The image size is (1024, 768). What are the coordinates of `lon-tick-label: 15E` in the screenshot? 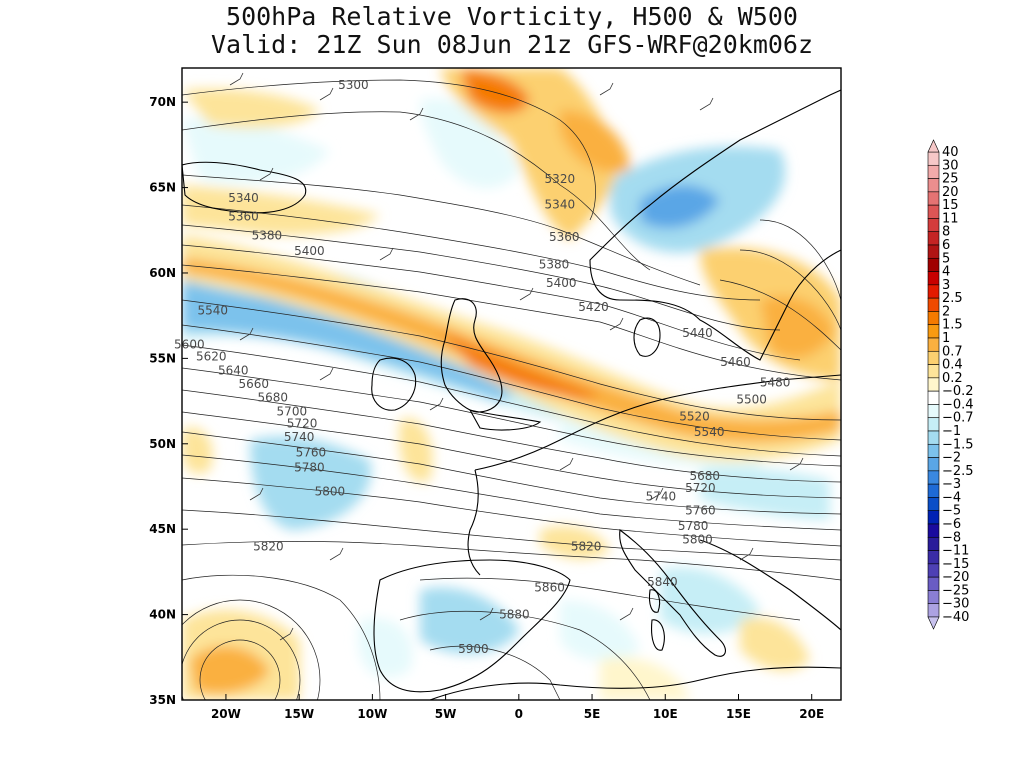 It's located at (738, 714).